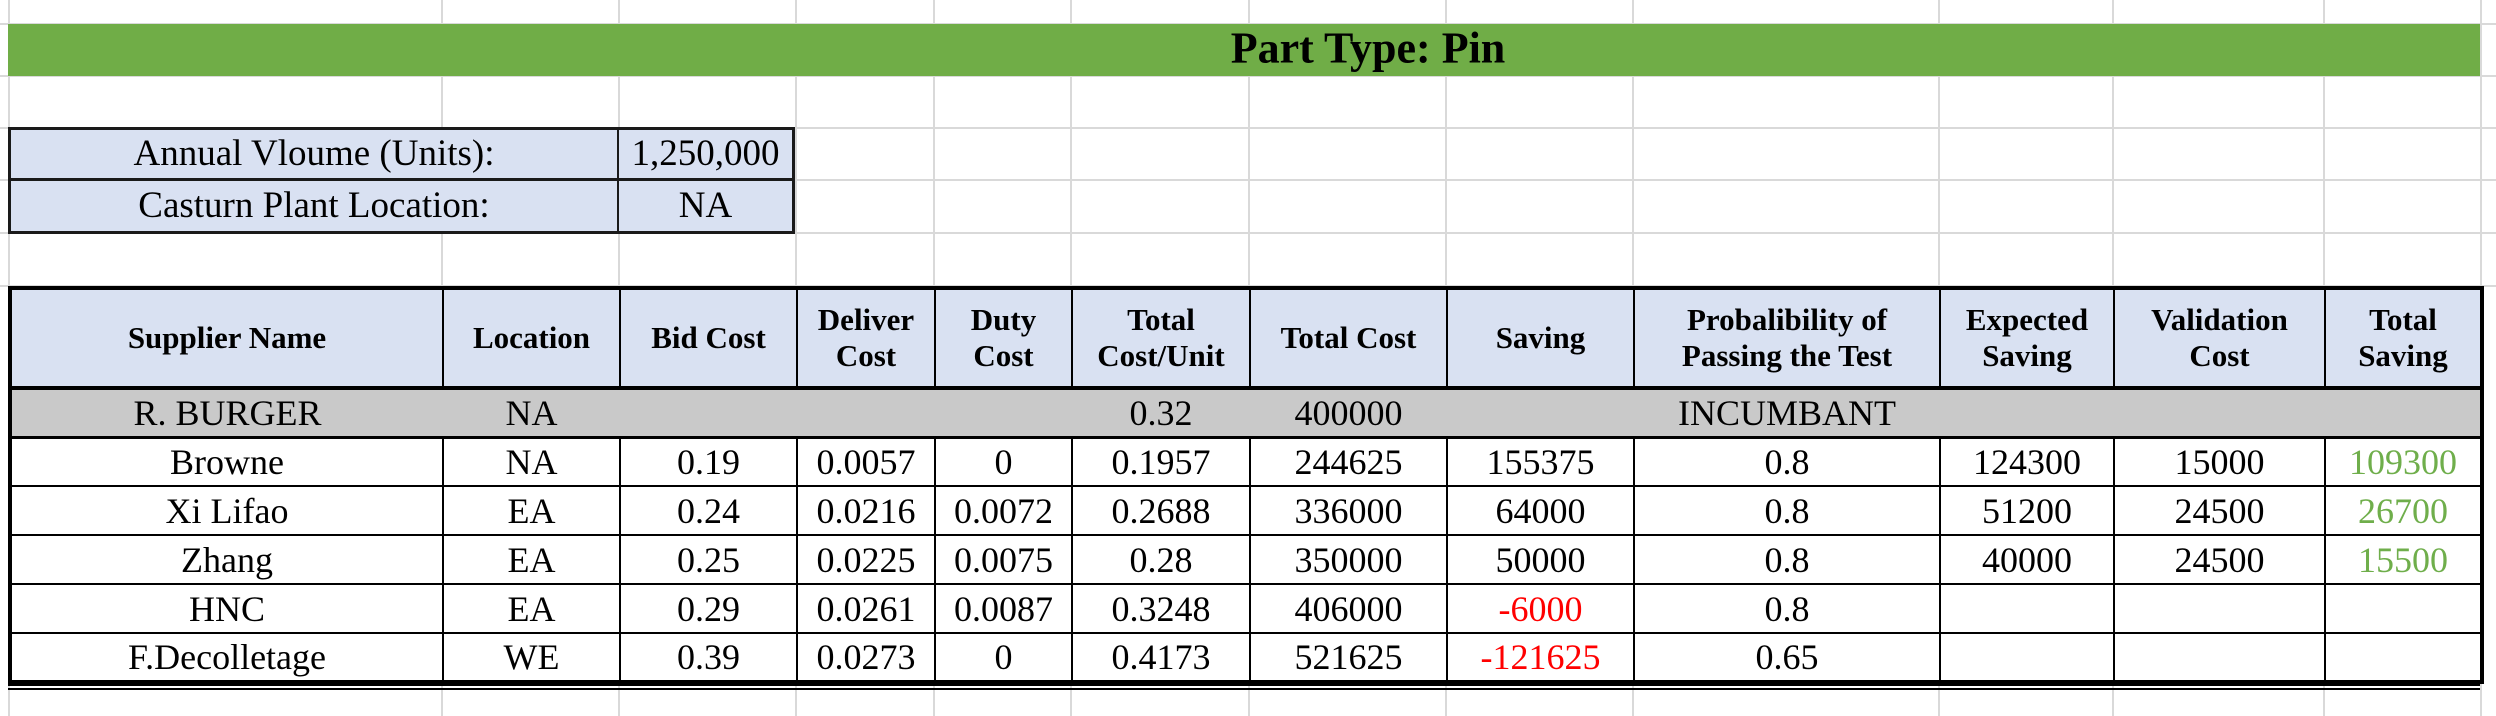  What do you see at coordinates (226, 338) in the screenshot?
I see `column-header-supplier-name: Supplier Name` at bounding box center [226, 338].